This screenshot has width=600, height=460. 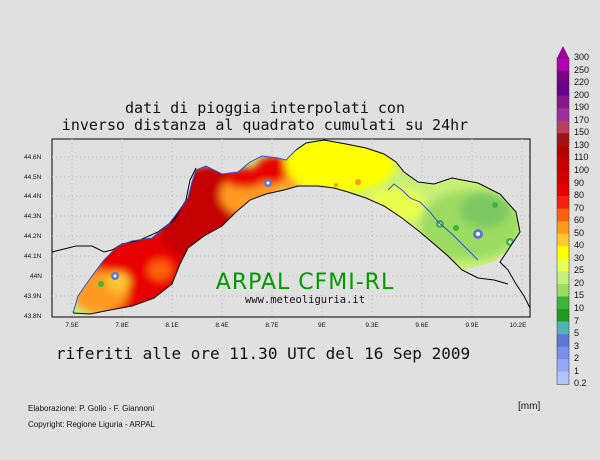 What do you see at coordinates (372, 325) in the screenshot?
I see `lon-label: 9.3E` at bounding box center [372, 325].